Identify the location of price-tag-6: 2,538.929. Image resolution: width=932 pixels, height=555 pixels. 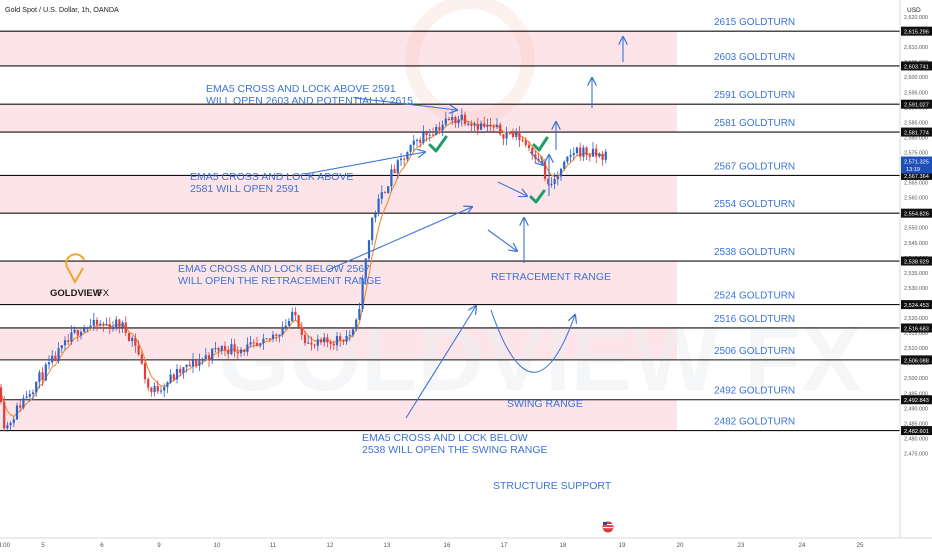
(916, 263).